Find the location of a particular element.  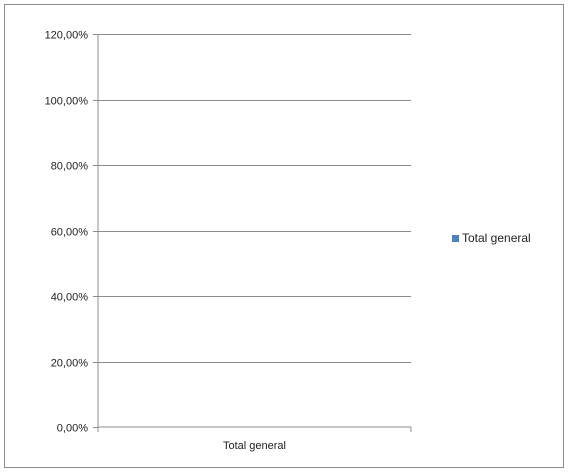

y-tick-label: 20,00% is located at coordinates (70, 364).